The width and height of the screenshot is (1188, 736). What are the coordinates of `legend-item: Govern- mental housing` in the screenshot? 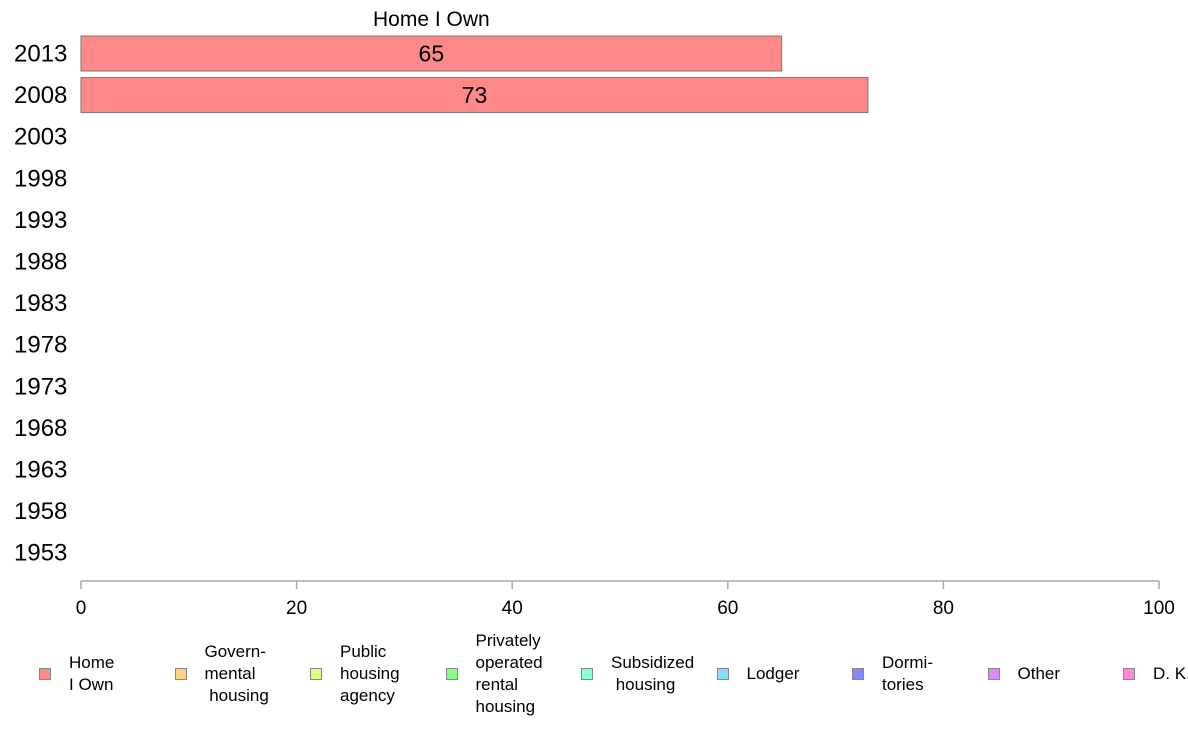 It's located at (221, 674).